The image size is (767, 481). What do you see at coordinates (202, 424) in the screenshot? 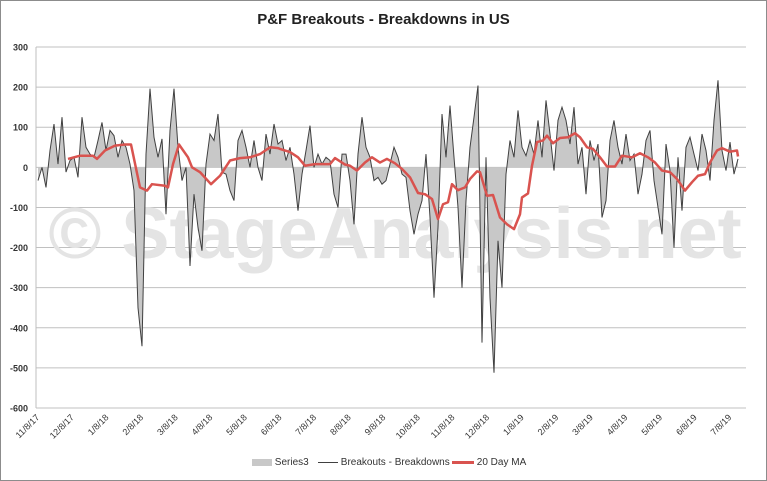
I see `x-tick-label: 4/8/18` at bounding box center [202, 424].